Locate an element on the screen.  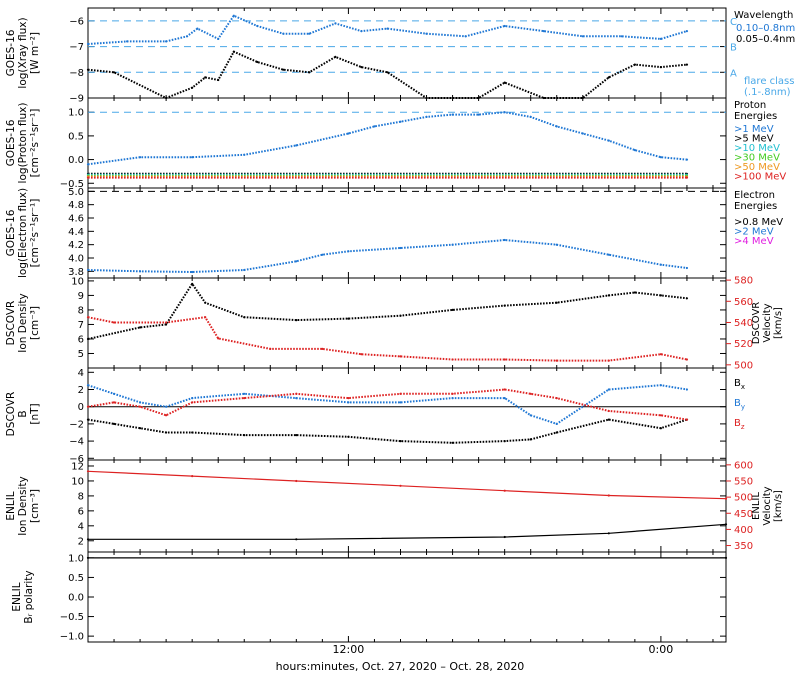
panel-dscovr-mag: −6 −4 −2 0 2 4 DSCOVR B [nT] Bx By Bz is located at coordinates (375, 416).